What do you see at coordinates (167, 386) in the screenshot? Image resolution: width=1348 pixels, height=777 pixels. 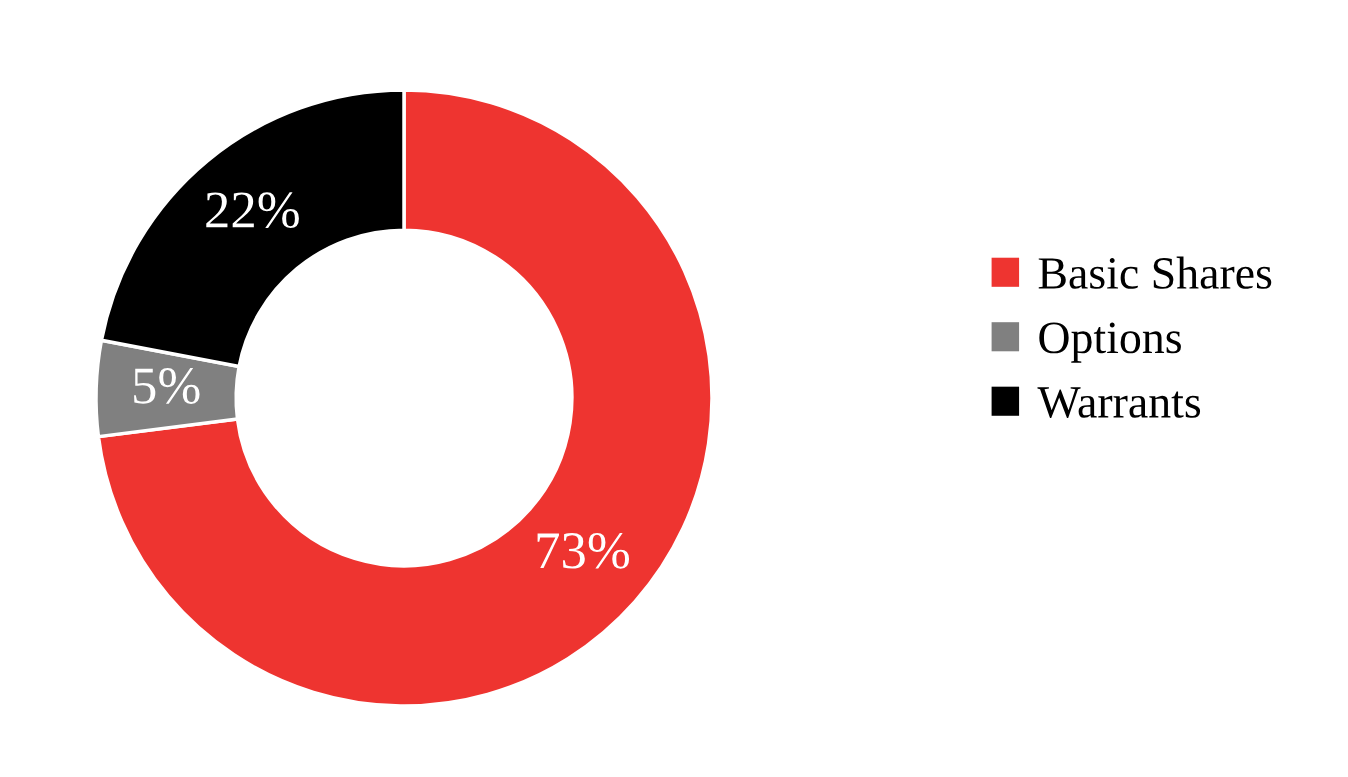 I see `data-label: 5%` at bounding box center [167, 386].